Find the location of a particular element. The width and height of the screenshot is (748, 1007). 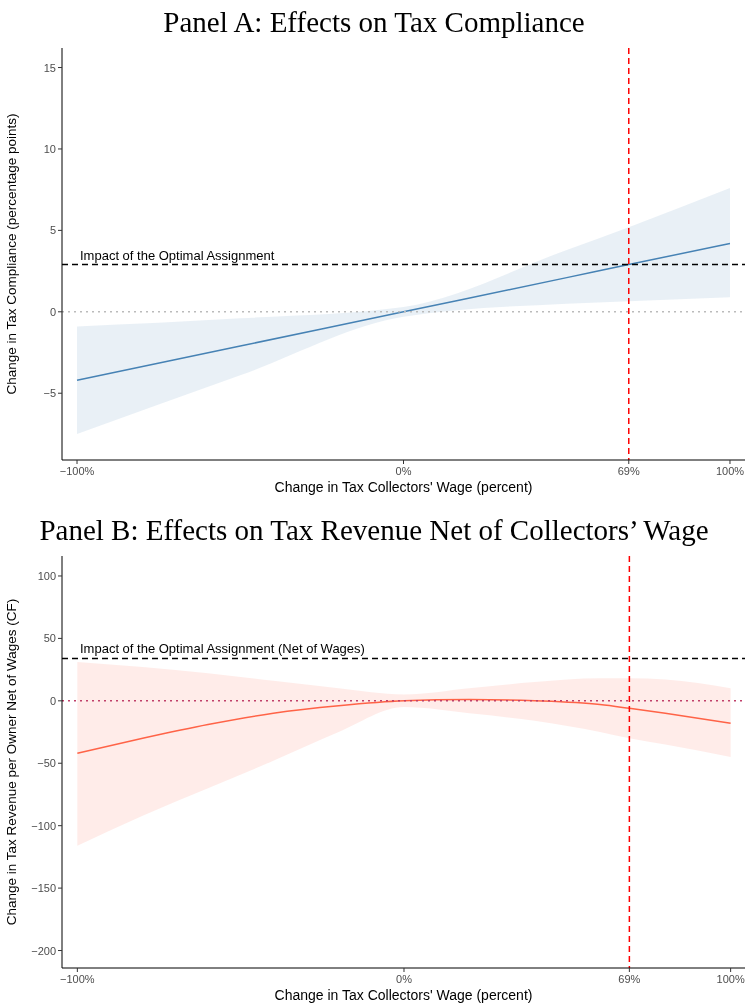

y-tick-label: 15 is located at coordinates (49, 67).